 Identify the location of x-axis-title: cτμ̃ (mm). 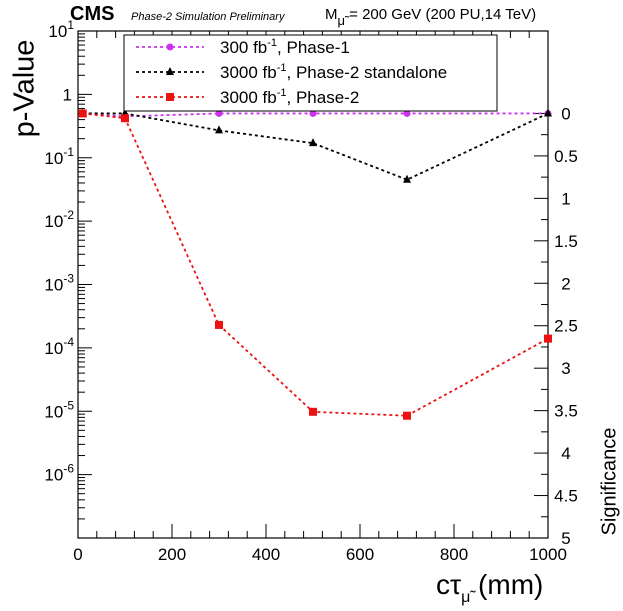
(489, 588).